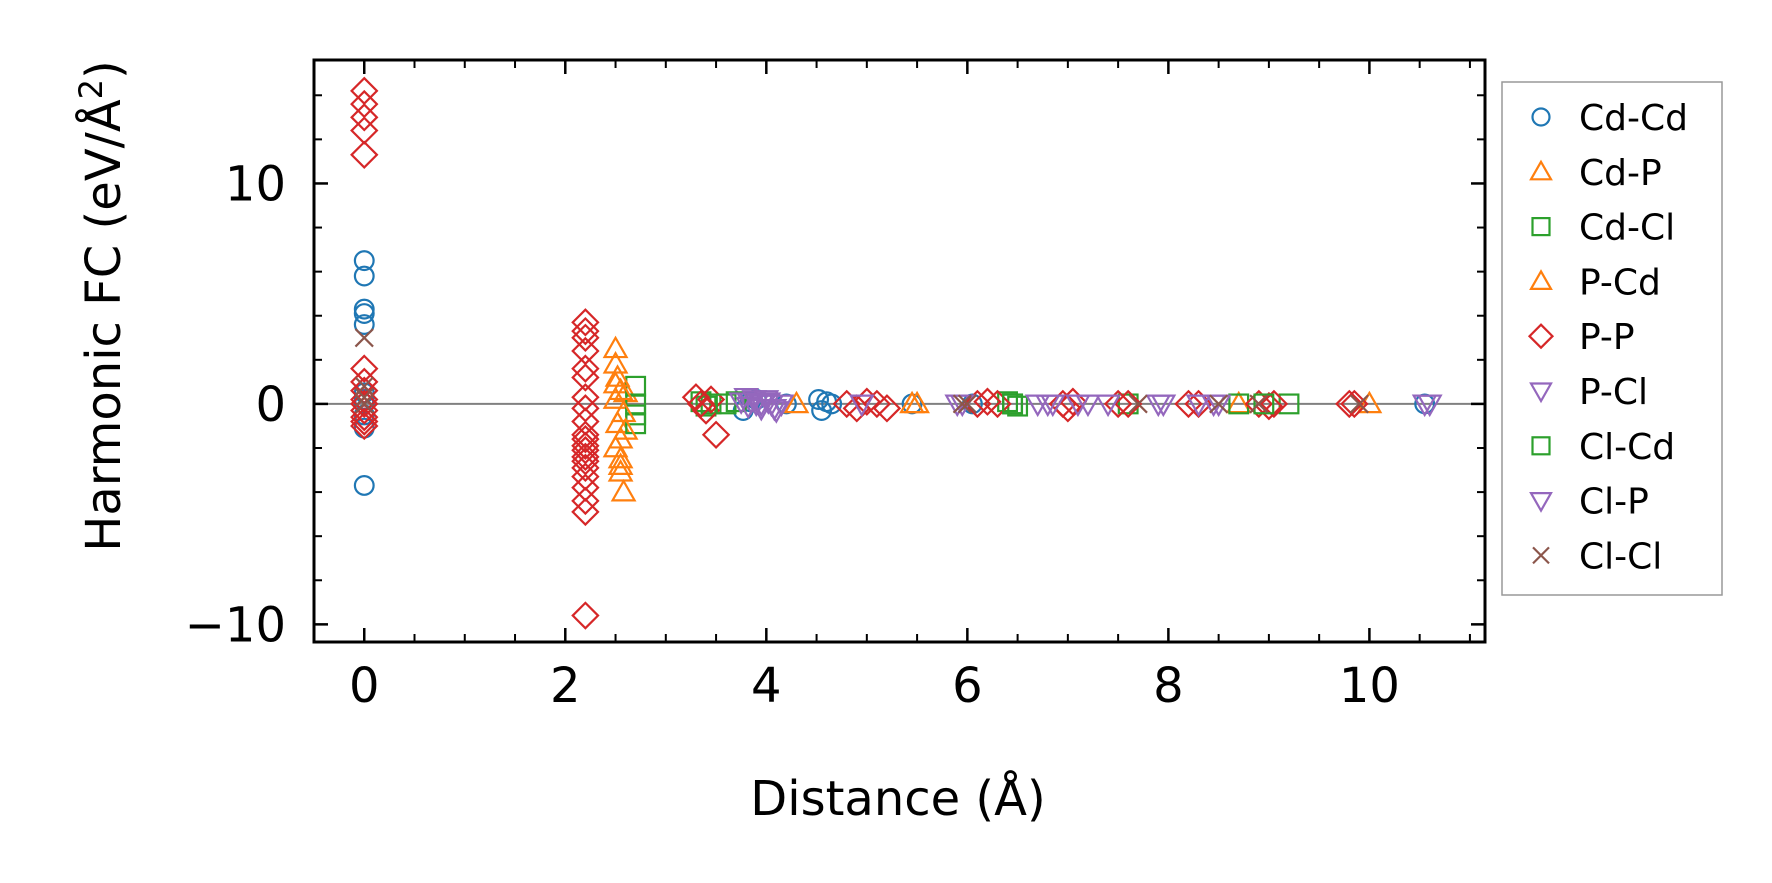  Describe the element at coordinates (1541, 446) in the screenshot. I see `legend-marker-cl-cd` at that location.